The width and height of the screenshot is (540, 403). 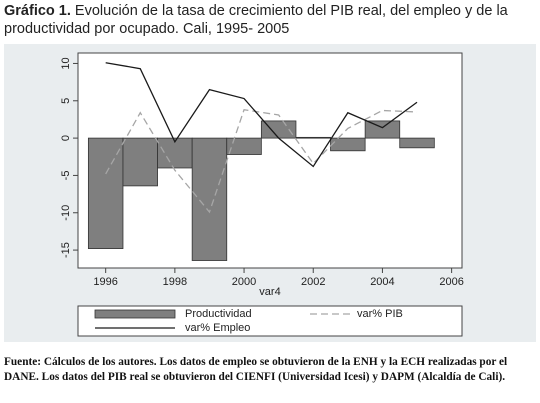 What do you see at coordinates (313, 282) in the screenshot?
I see `x-tick-label: 2002` at bounding box center [313, 282].